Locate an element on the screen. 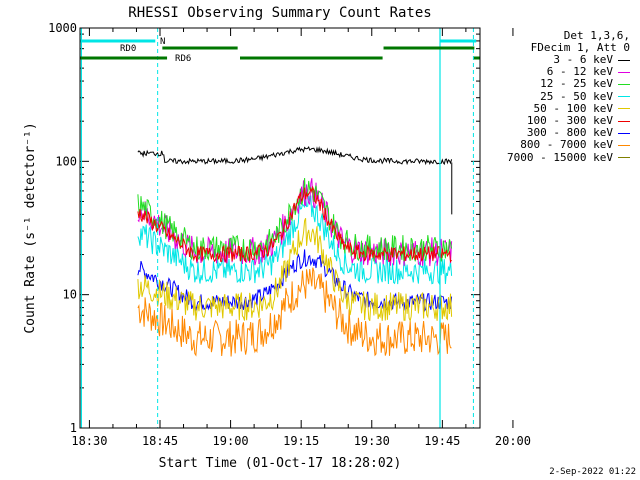  legend-header-line-1: Det 1,3,6, is located at coordinates (596, 35).